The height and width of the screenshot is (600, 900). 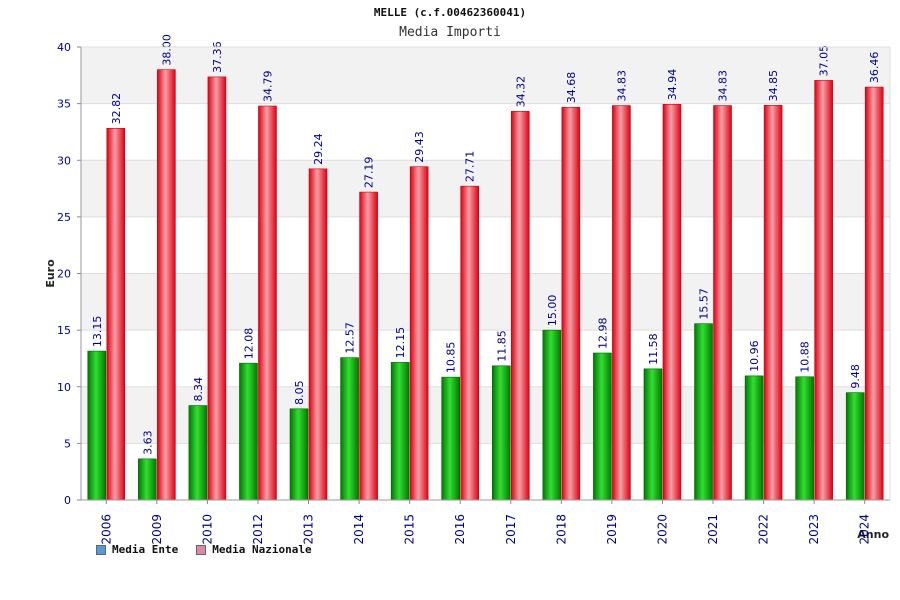 I want to click on data-label: 15.00, so click(x=552, y=311).